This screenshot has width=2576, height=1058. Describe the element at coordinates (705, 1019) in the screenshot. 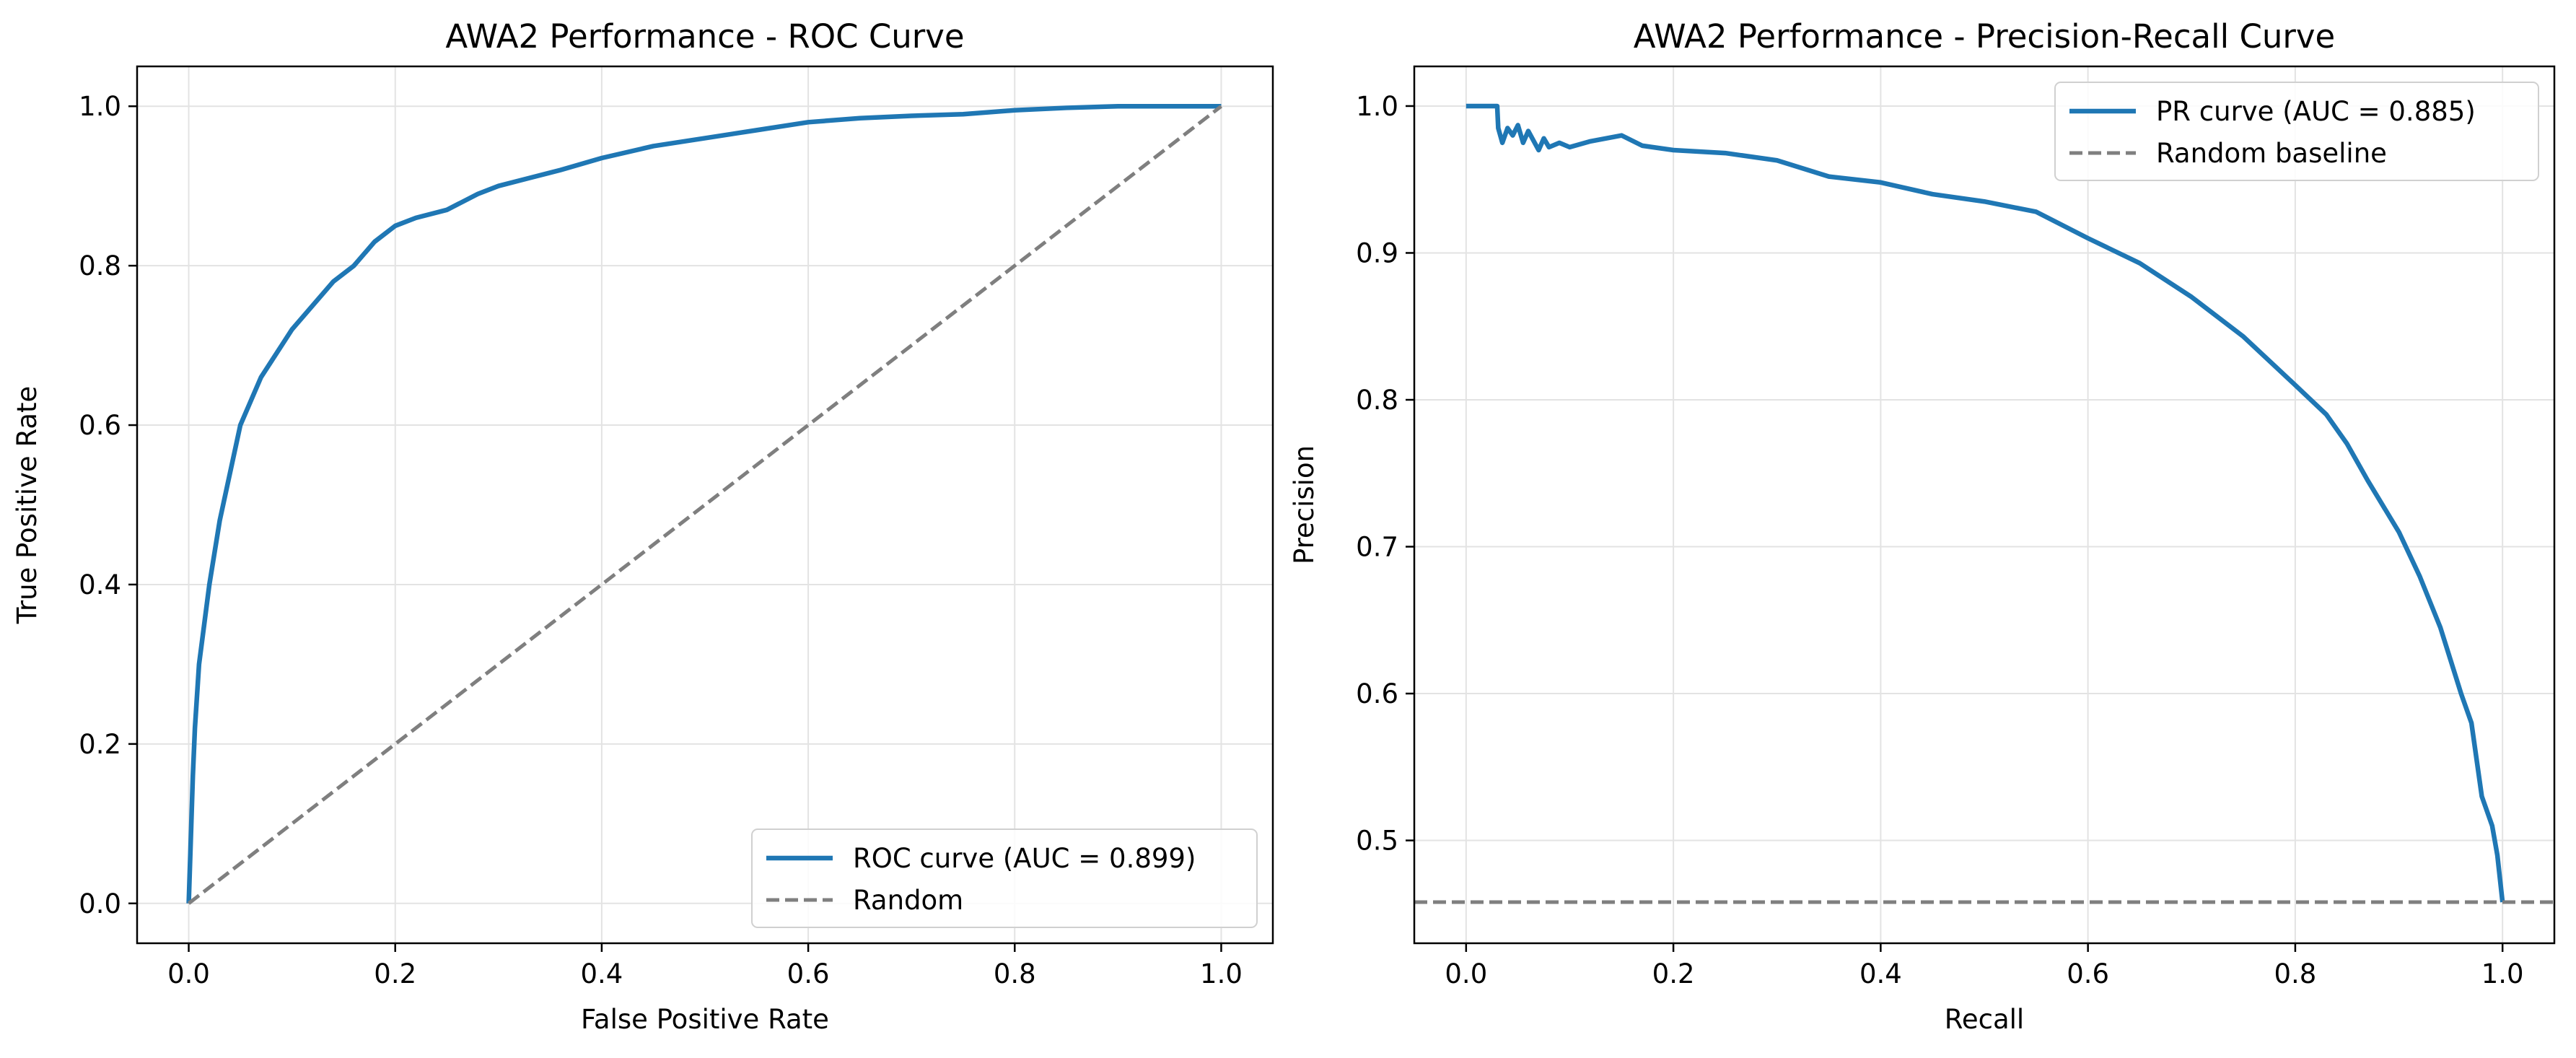

I see `x-axis-label: False Positive Rate` at that location.